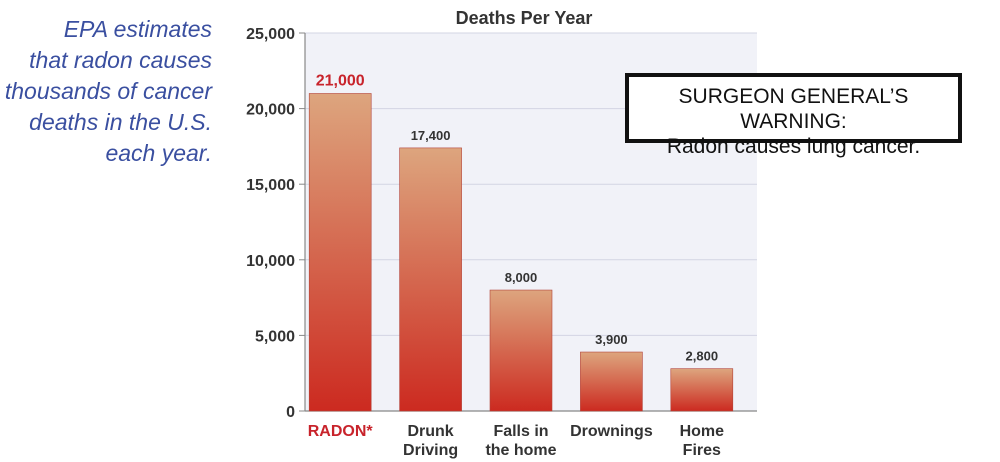 This screenshot has height=462, width=1000. What do you see at coordinates (290, 412) in the screenshot?
I see `y-tick-label: 0` at bounding box center [290, 412].